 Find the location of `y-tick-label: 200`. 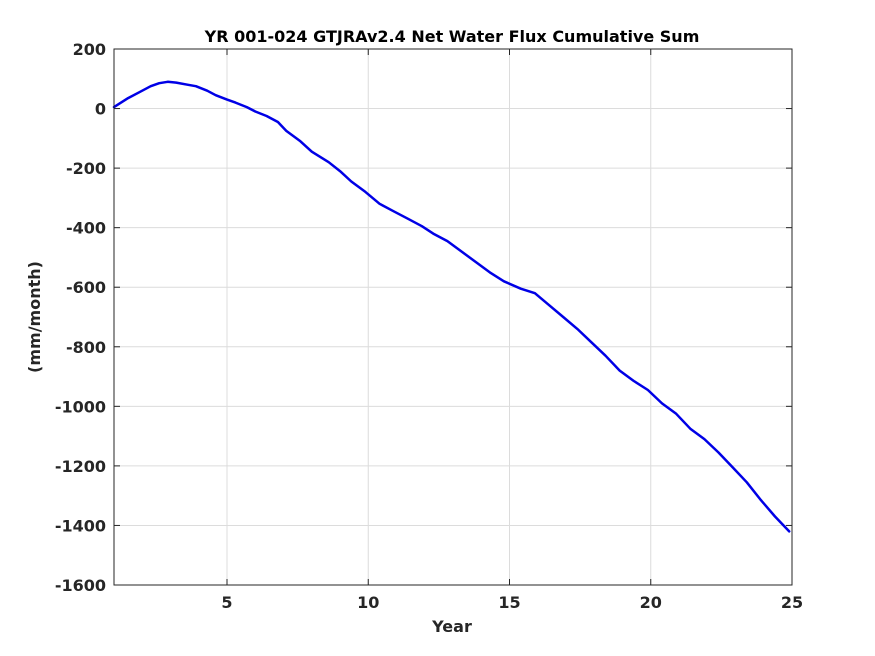

y-tick-label: 200 is located at coordinates (89, 49).